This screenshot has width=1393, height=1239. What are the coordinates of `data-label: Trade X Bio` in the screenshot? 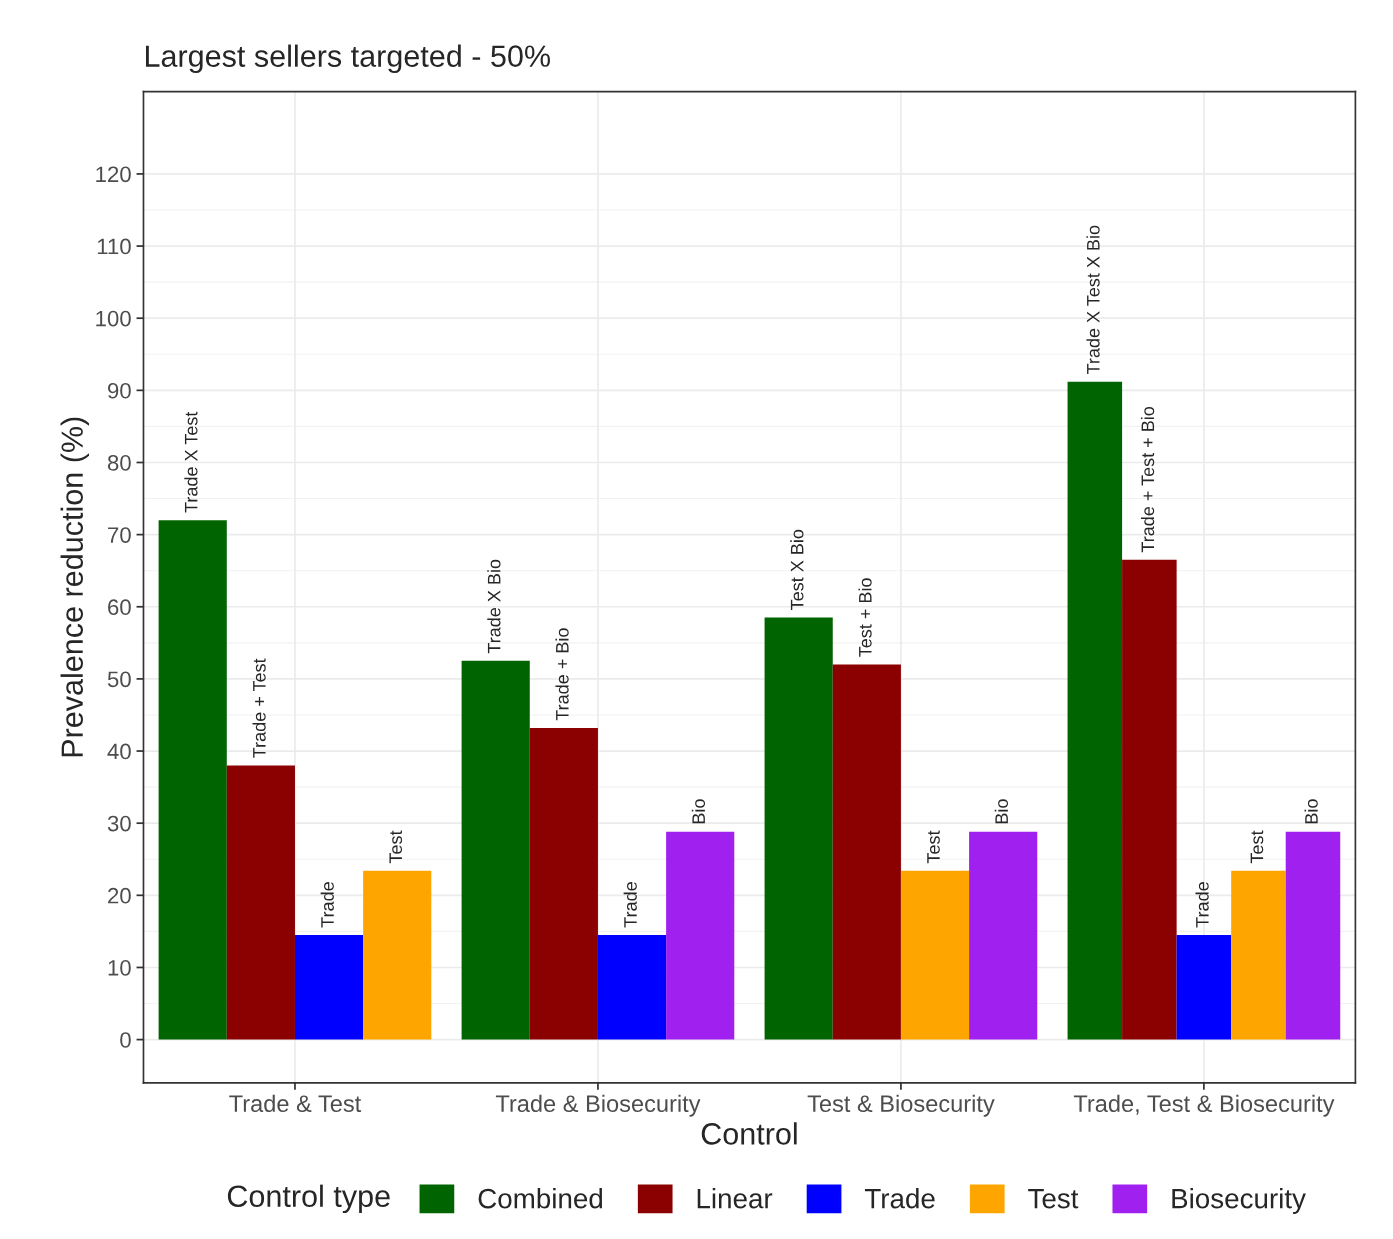 It's located at (494, 606).